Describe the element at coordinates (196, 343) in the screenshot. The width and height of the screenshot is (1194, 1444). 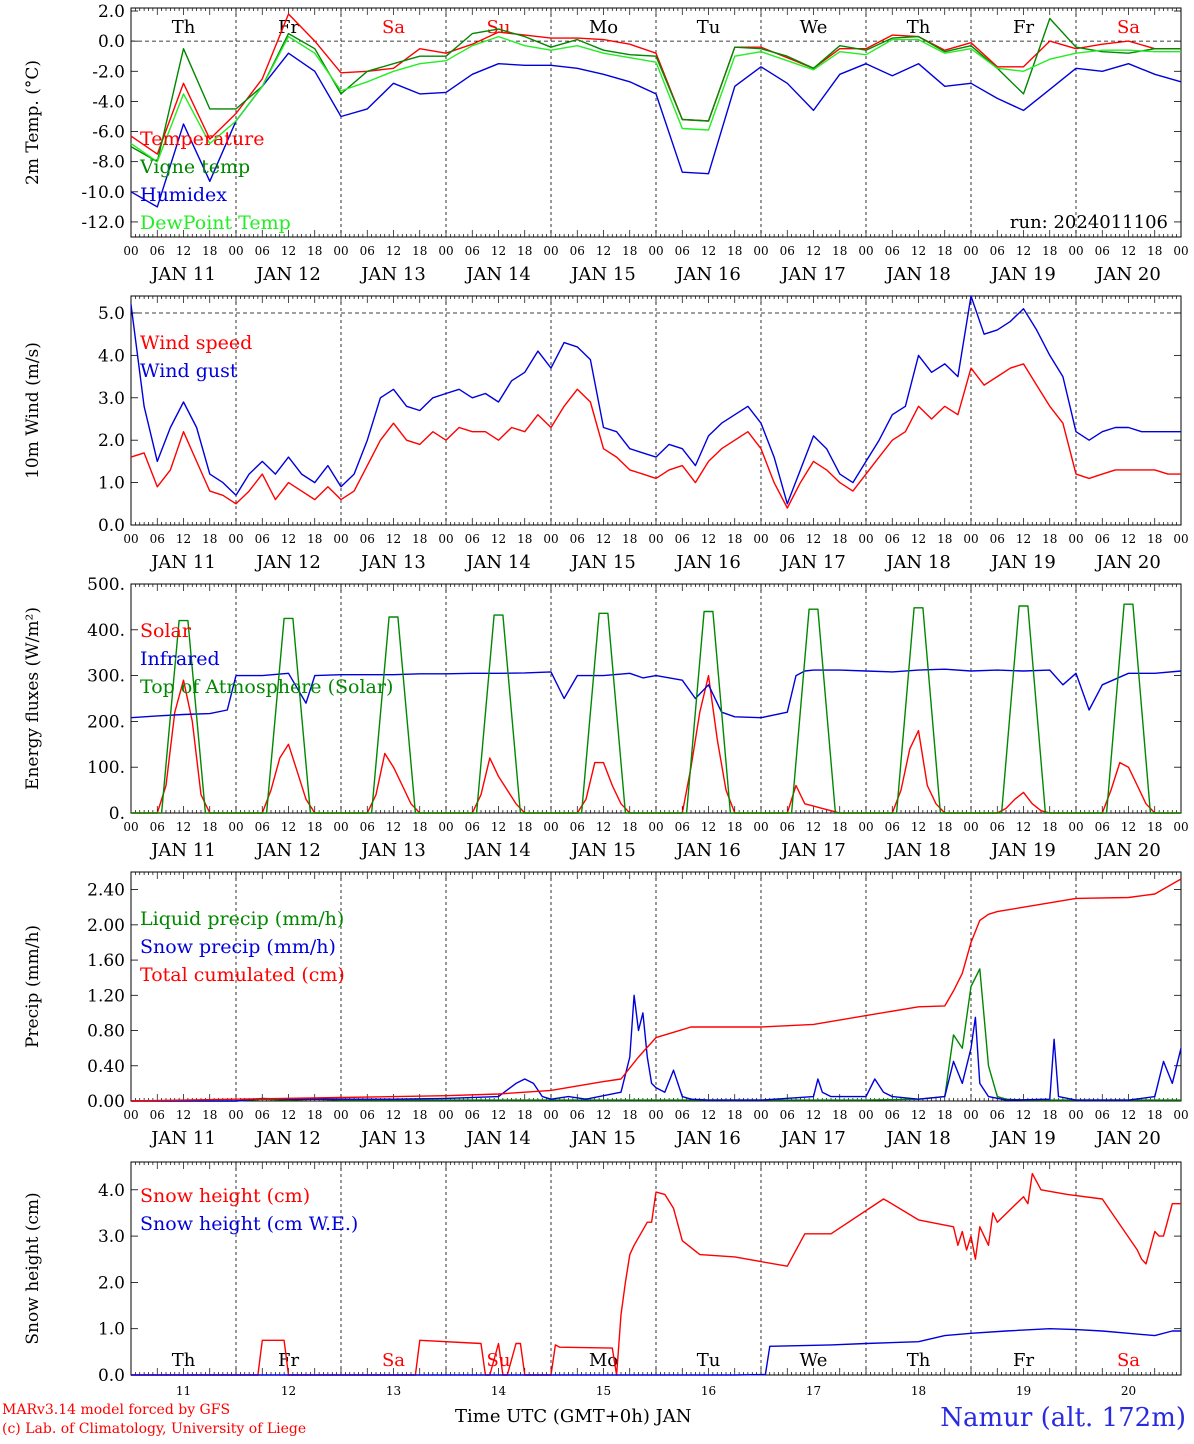
I see `legend-entry: Wind speed` at that location.